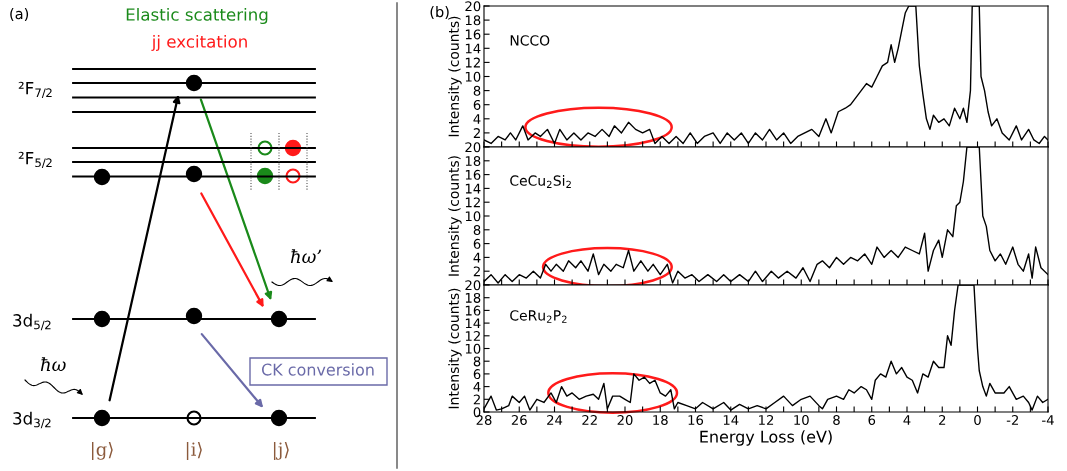 The image size is (1067, 471). What do you see at coordinates (194, 451) in the screenshot?
I see `text: |i⟩` at bounding box center [194, 451].